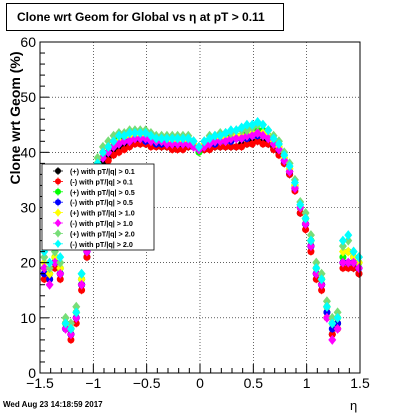  I want to click on x-tick-label: 1, so click(307, 383).